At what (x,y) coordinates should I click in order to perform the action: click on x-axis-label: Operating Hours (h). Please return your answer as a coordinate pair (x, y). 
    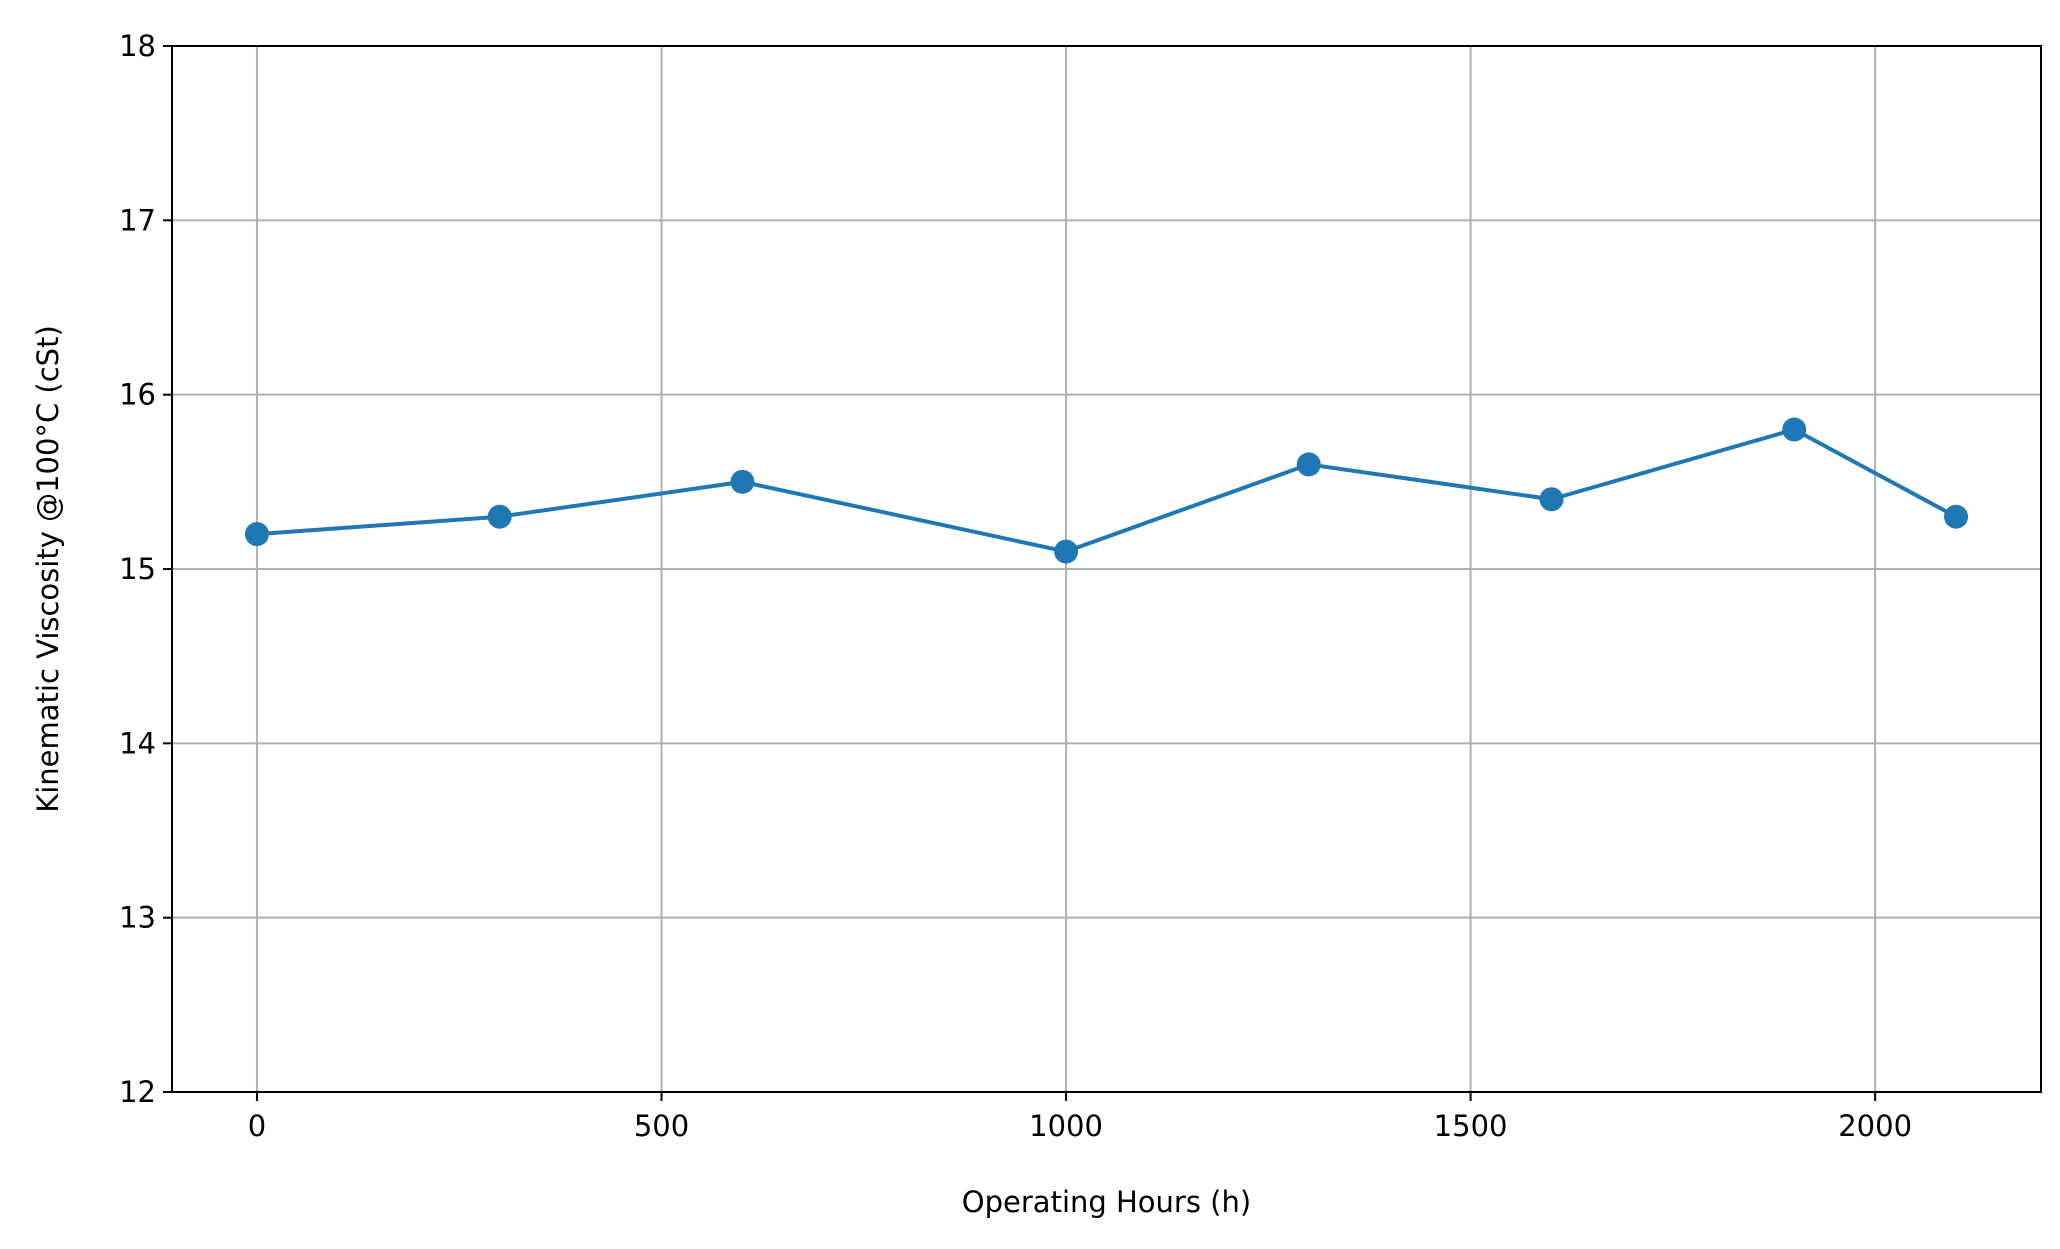
    Looking at the image, I should click on (1106, 1202).